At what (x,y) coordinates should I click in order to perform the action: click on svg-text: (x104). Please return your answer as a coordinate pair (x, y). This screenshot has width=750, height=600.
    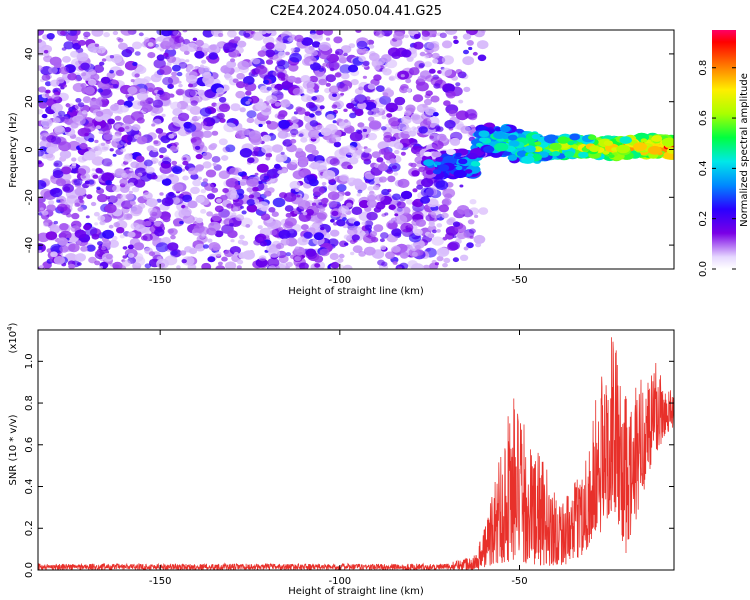
    Looking at the image, I should click on (12, 337).